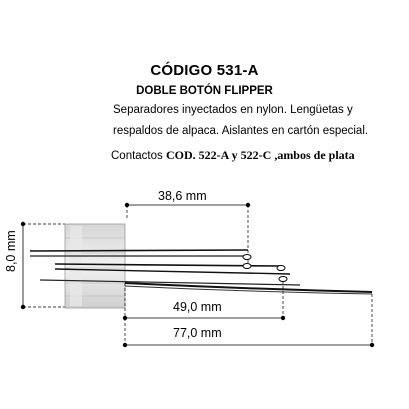 This screenshot has width=409, height=409. Describe the element at coordinates (204, 70) in the screenshot. I see `product-code-title: CÓDIGO 531-A` at that location.